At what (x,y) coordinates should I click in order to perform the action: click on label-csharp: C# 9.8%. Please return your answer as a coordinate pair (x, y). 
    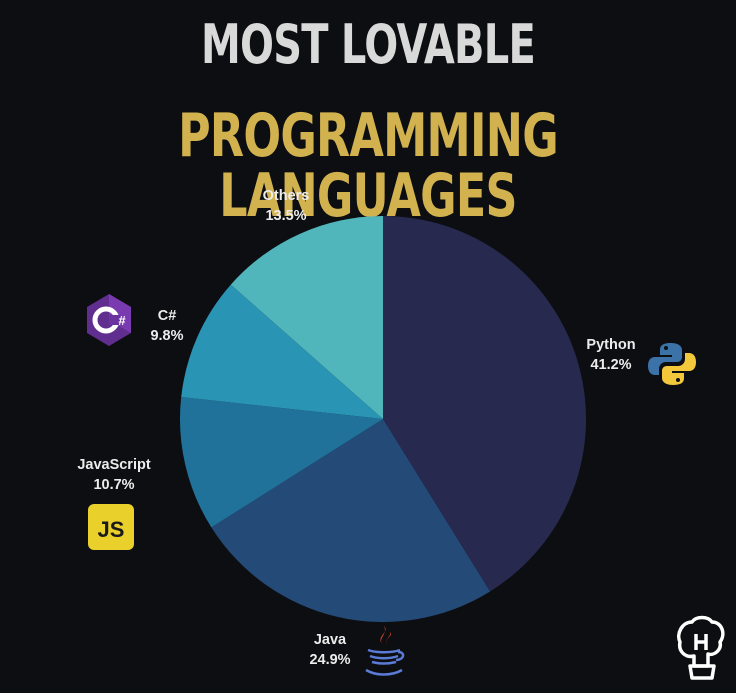
    Looking at the image, I should click on (167, 326).